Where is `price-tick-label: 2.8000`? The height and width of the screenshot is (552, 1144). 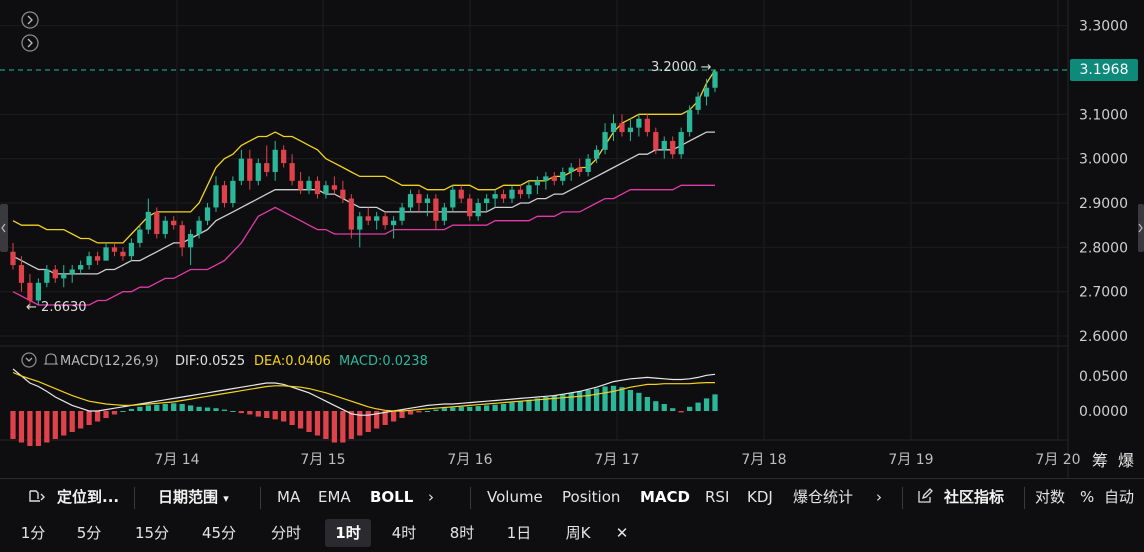
price-tick-label: 2.8000 is located at coordinates (1103, 248).